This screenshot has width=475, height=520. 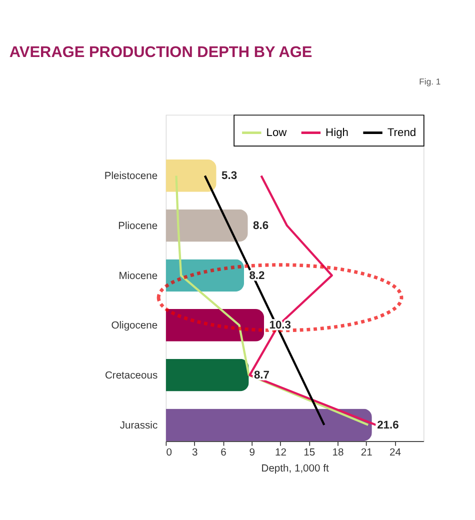 I want to click on y-tick-label: Cretaceous, so click(x=131, y=376).